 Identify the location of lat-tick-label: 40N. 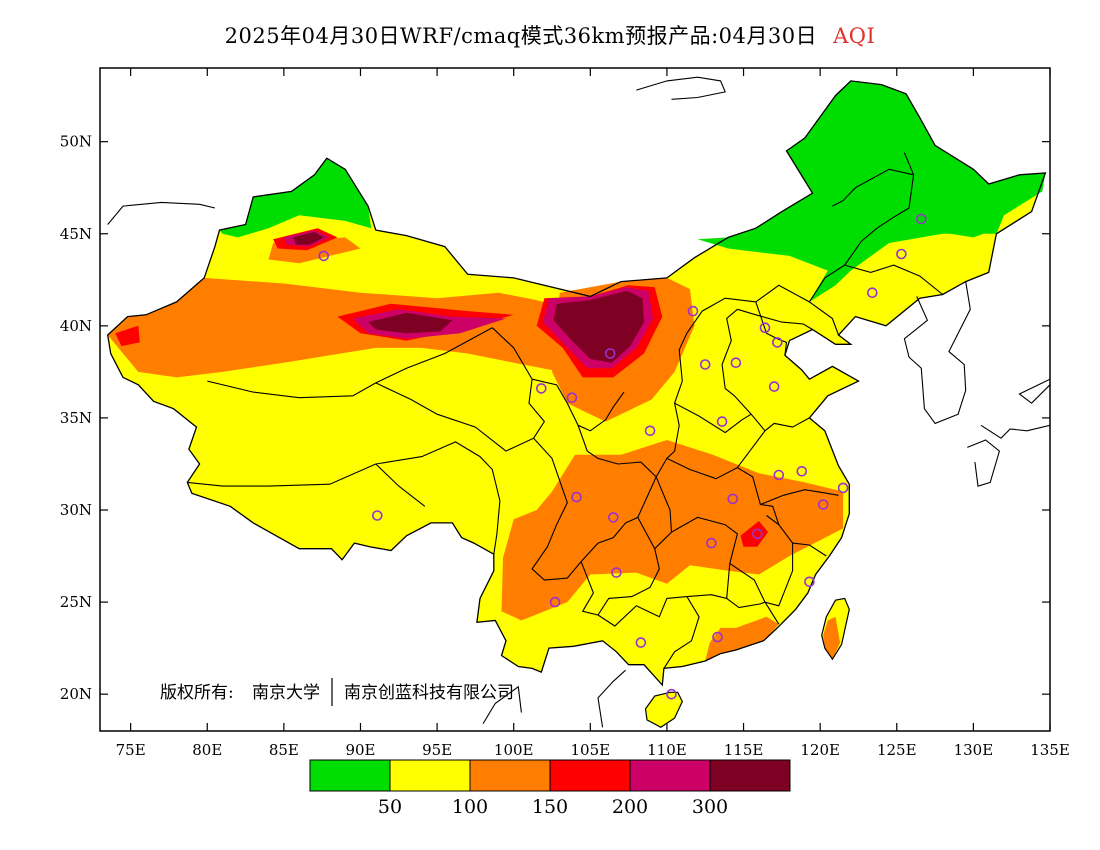
(76, 326).